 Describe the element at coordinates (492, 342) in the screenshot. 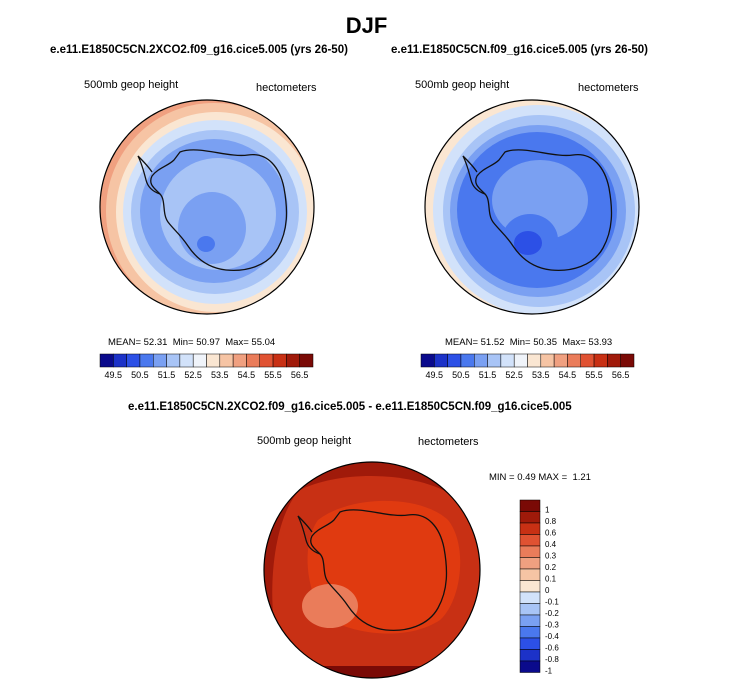

I see `panel-2-mean: 51.52` at that location.